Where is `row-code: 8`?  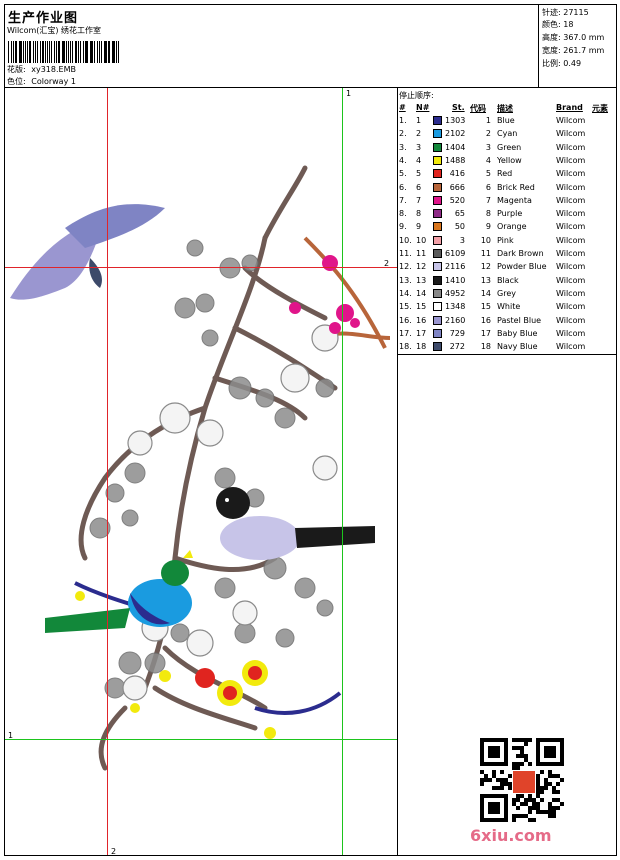
row-code: 8 is located at coordinates (488, 214).